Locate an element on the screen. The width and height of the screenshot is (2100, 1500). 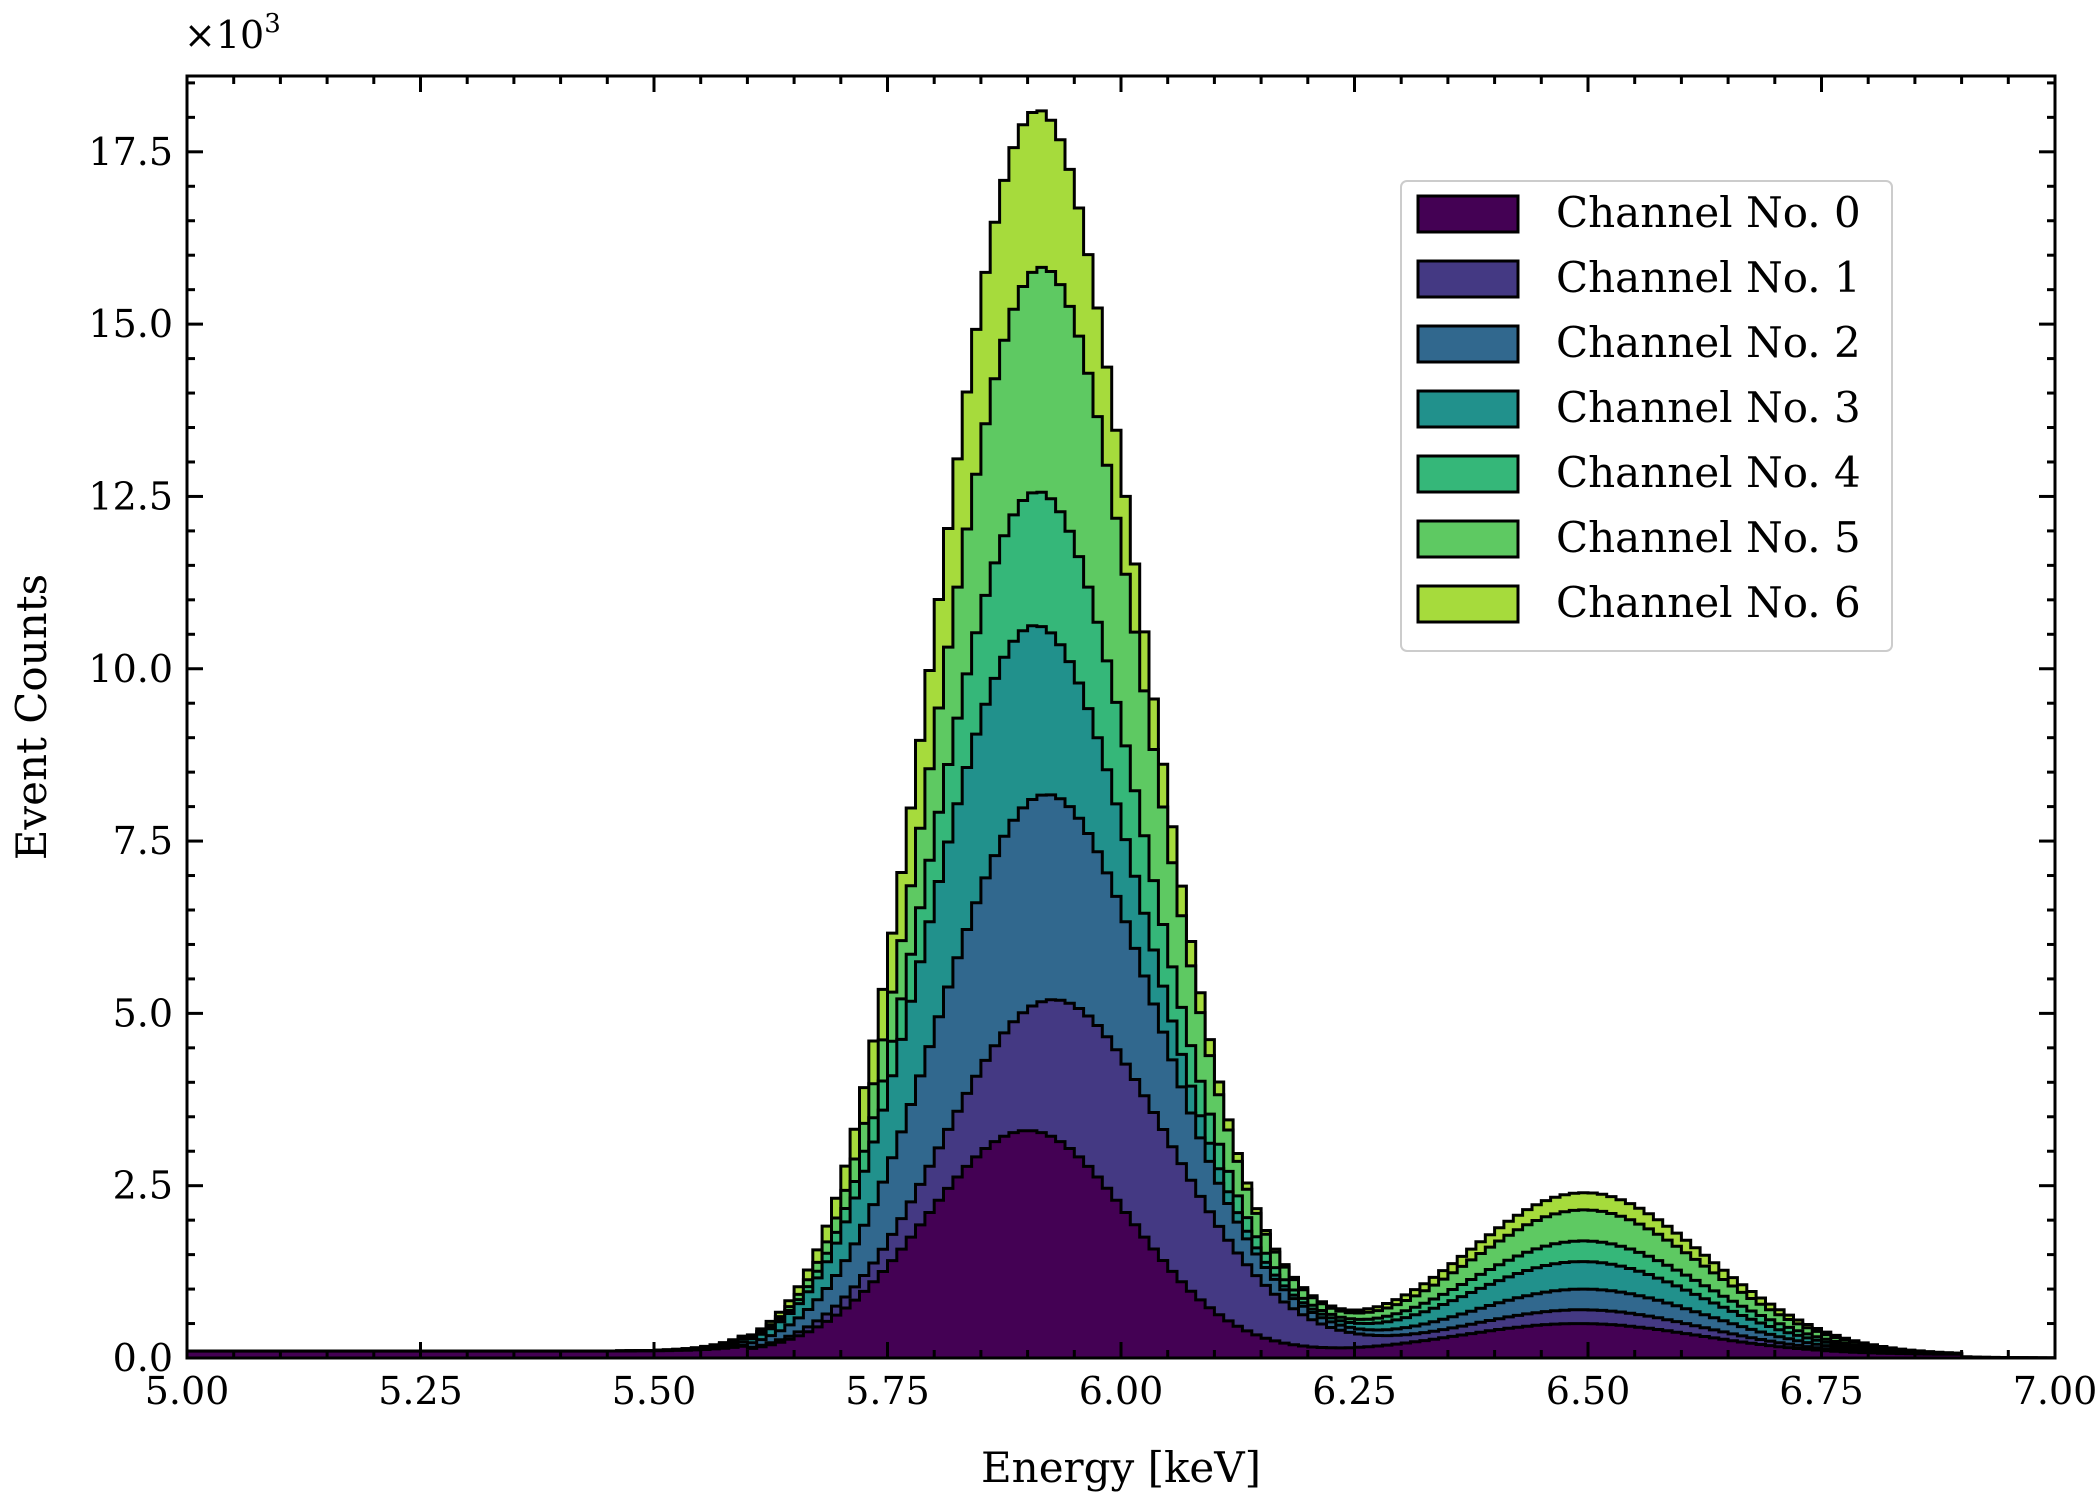
y-tick-label: 10.0 is located at coordinates (130, 669).